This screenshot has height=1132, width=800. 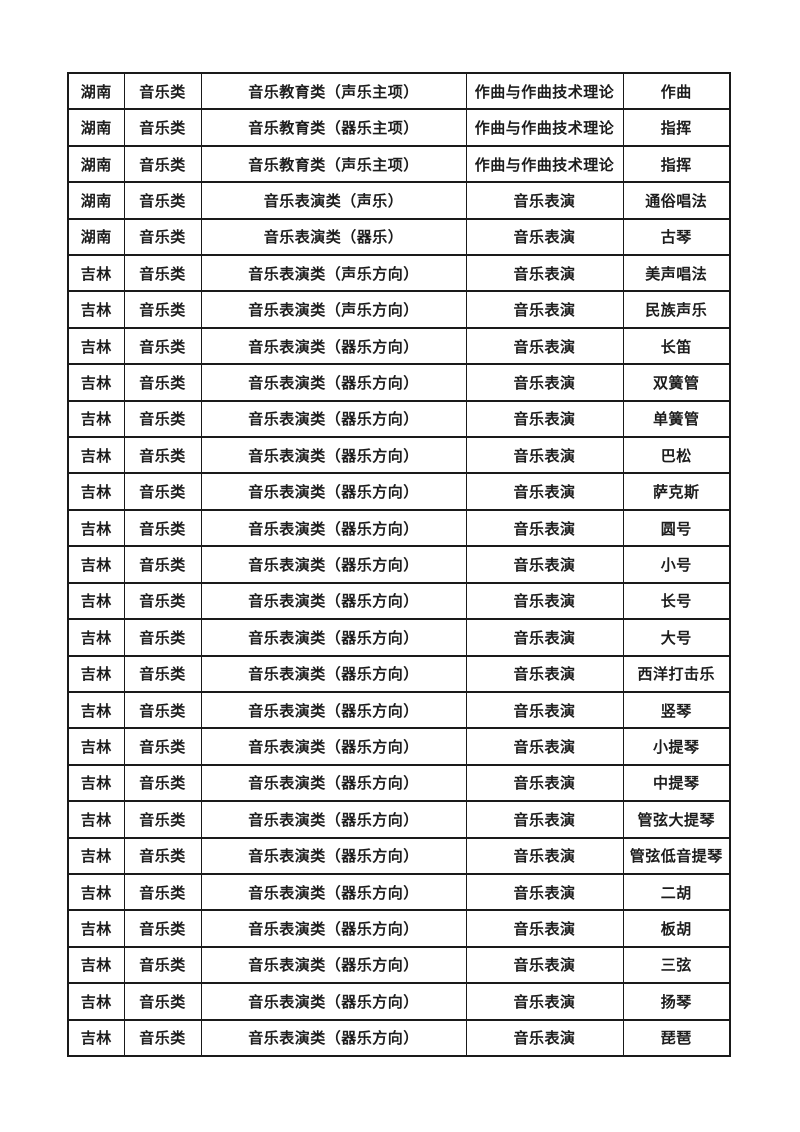 I want to click on table-row: 湖南 音乐类 音乐教育类（声乐主项） 作曲与作曲技术理论 指挥, so click(x=399, y=164).